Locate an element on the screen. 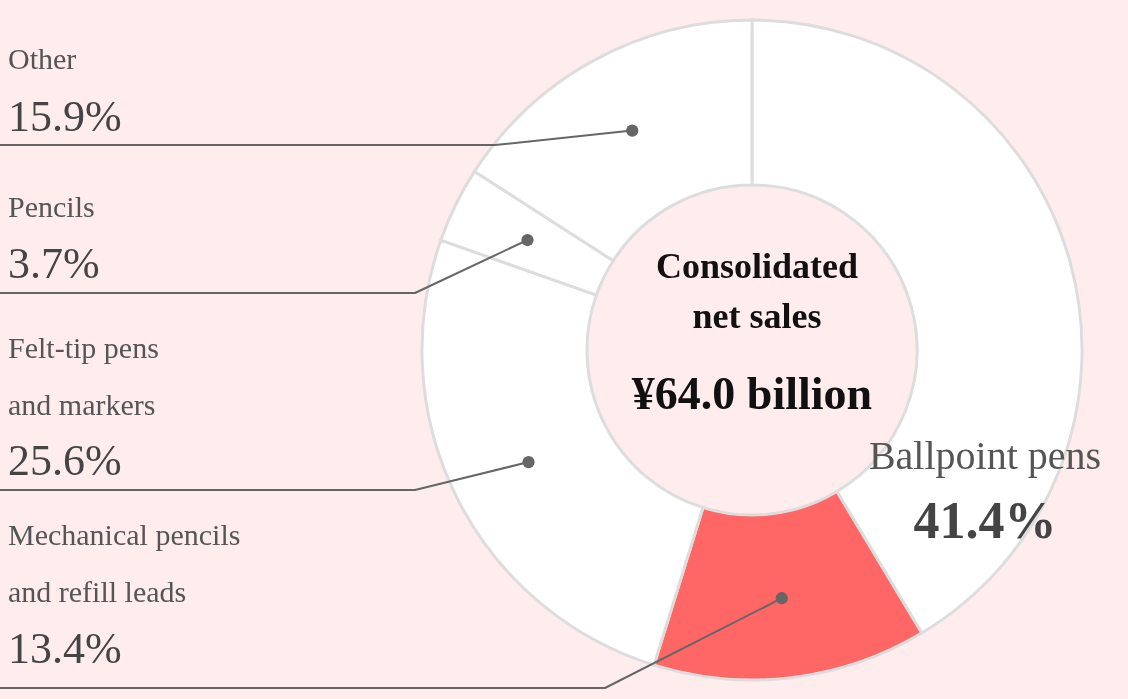 This screenshot has width=1128, height=699. data-label: 25.6% is located at coordinates (65, 460).